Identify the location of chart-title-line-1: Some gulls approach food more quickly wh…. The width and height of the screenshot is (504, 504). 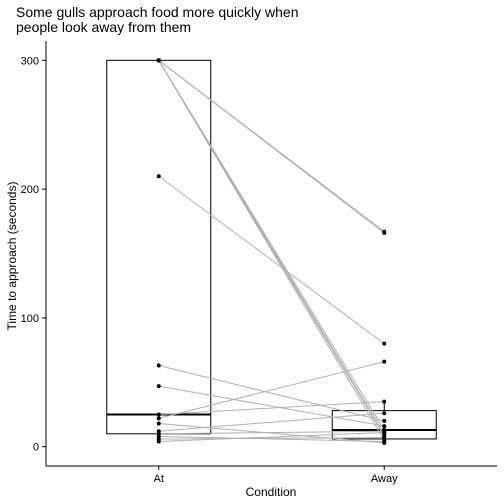
(157, 12).